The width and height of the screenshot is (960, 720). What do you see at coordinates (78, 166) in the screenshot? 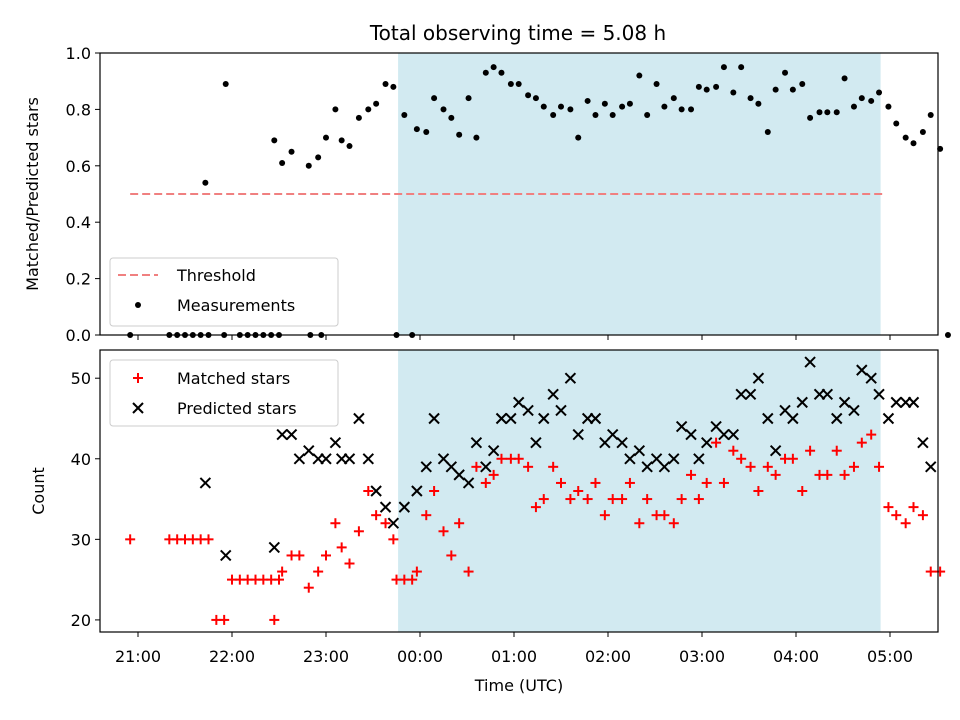
I see `ratio-y-tick-label: 0.6` at bounding box center [78, 166].